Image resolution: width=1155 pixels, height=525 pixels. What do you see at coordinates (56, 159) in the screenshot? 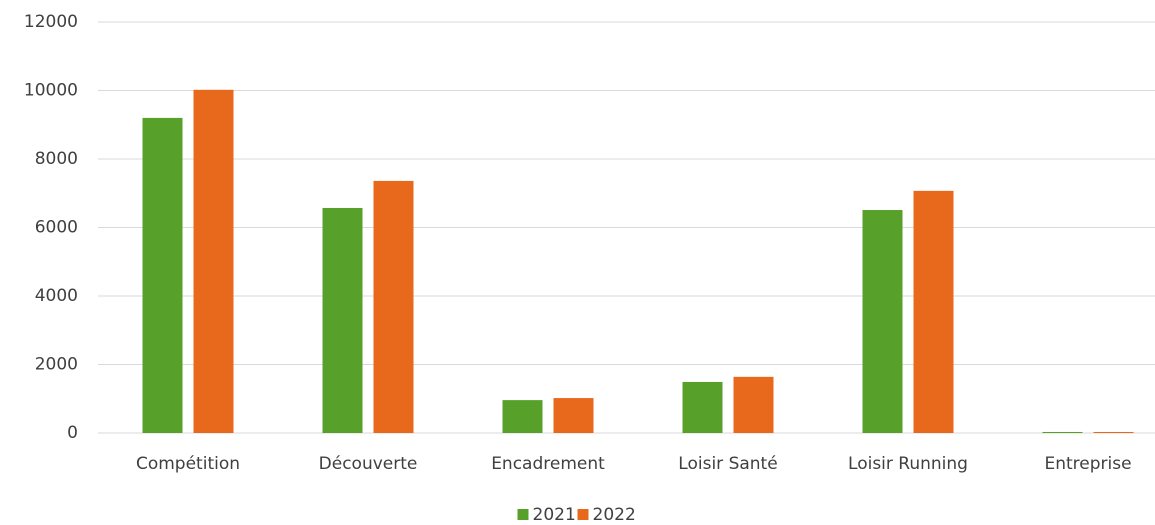
I see `y-tick-label: 8000` at bounding box center [56, 159].